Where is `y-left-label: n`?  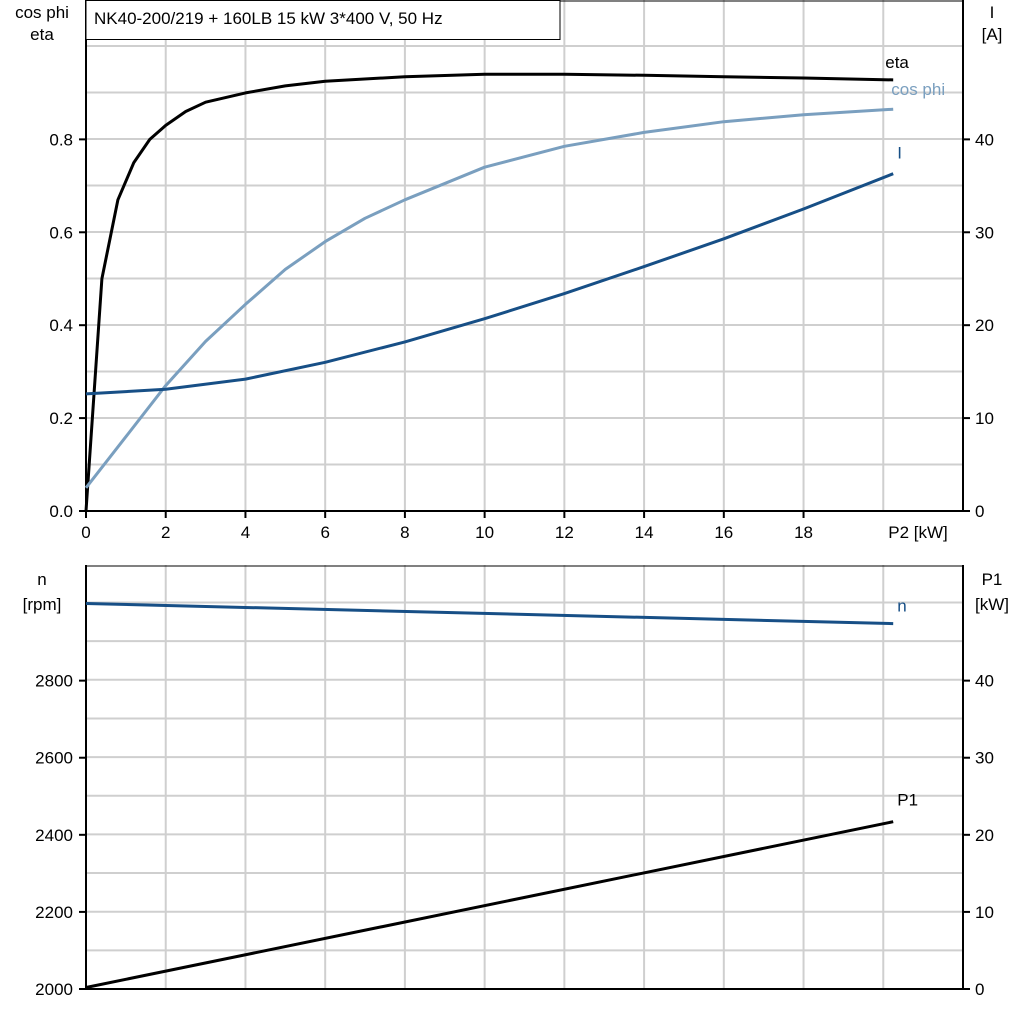
y-left-label: n is located at coordinates (41, 579).